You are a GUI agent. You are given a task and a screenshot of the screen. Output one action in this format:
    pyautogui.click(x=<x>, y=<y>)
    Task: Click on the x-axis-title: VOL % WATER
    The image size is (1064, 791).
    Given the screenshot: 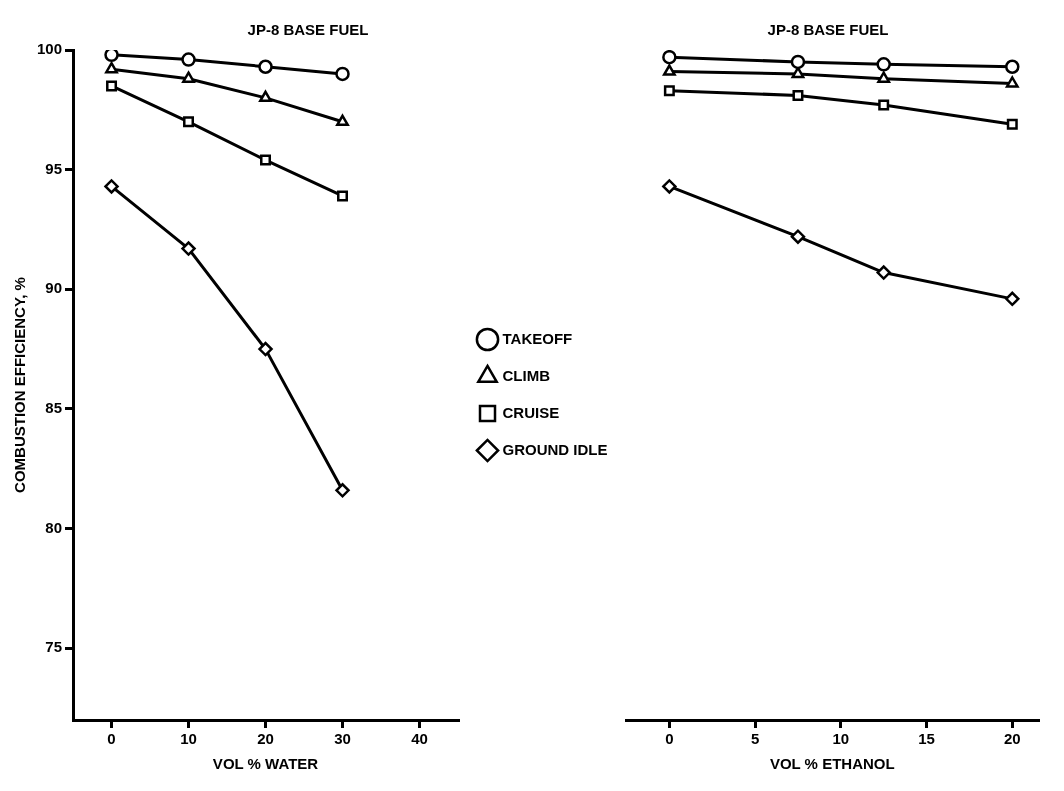 What is the action you would take?
    pyautogui.click(x=265, y=764)
    